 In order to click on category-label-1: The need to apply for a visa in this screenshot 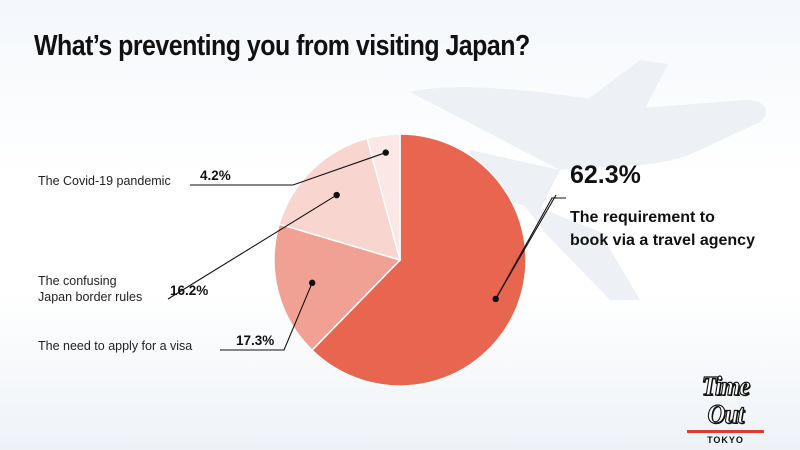, I will do `click(115, 346)`.